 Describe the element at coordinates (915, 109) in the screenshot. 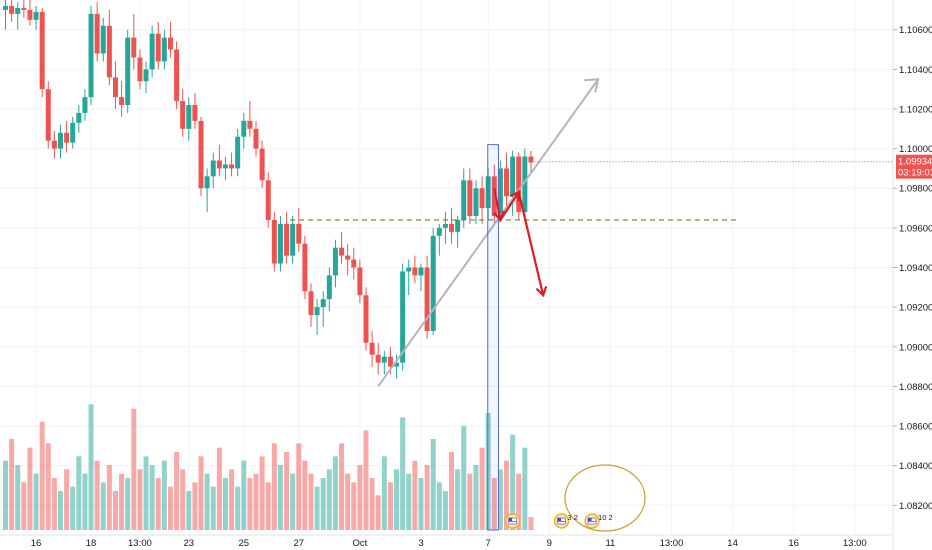

I see `price-tick-label: 1.10200` at that location.